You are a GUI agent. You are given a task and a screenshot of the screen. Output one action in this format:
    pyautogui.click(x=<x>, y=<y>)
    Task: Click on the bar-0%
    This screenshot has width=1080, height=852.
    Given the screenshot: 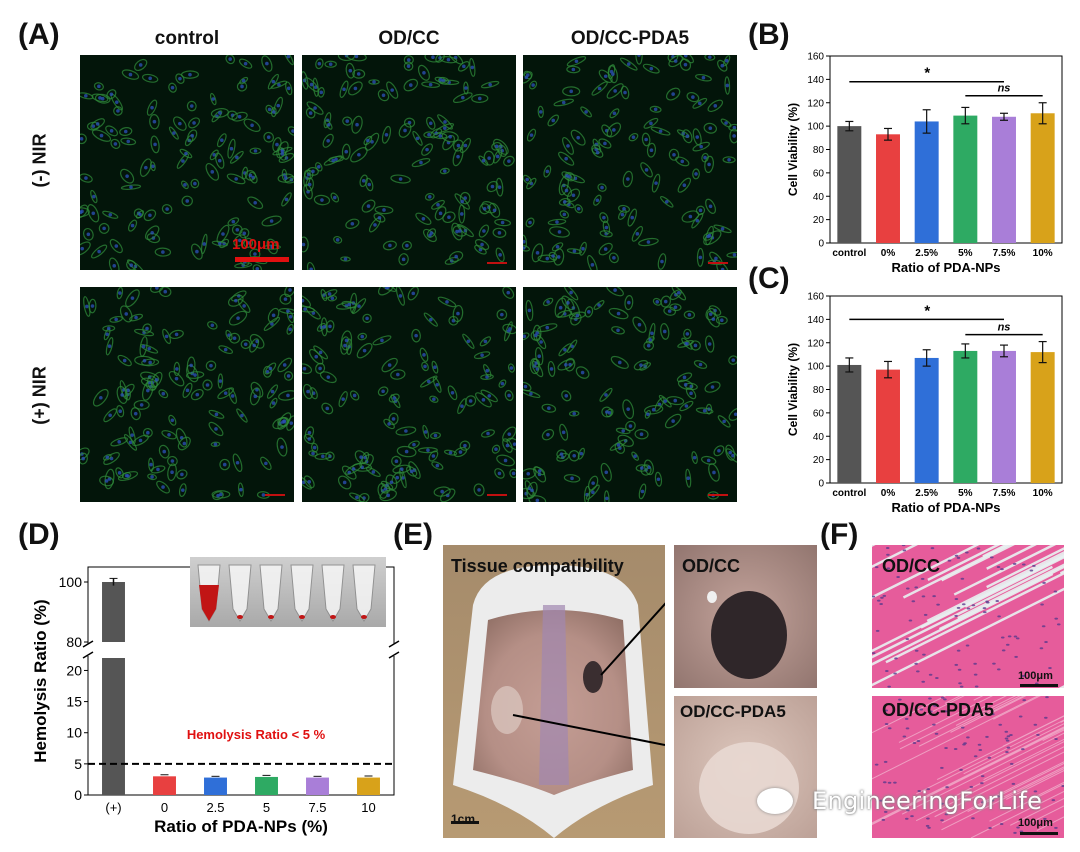 What is the action you would take?
    pyautogui.click(x=888, y=188)
    